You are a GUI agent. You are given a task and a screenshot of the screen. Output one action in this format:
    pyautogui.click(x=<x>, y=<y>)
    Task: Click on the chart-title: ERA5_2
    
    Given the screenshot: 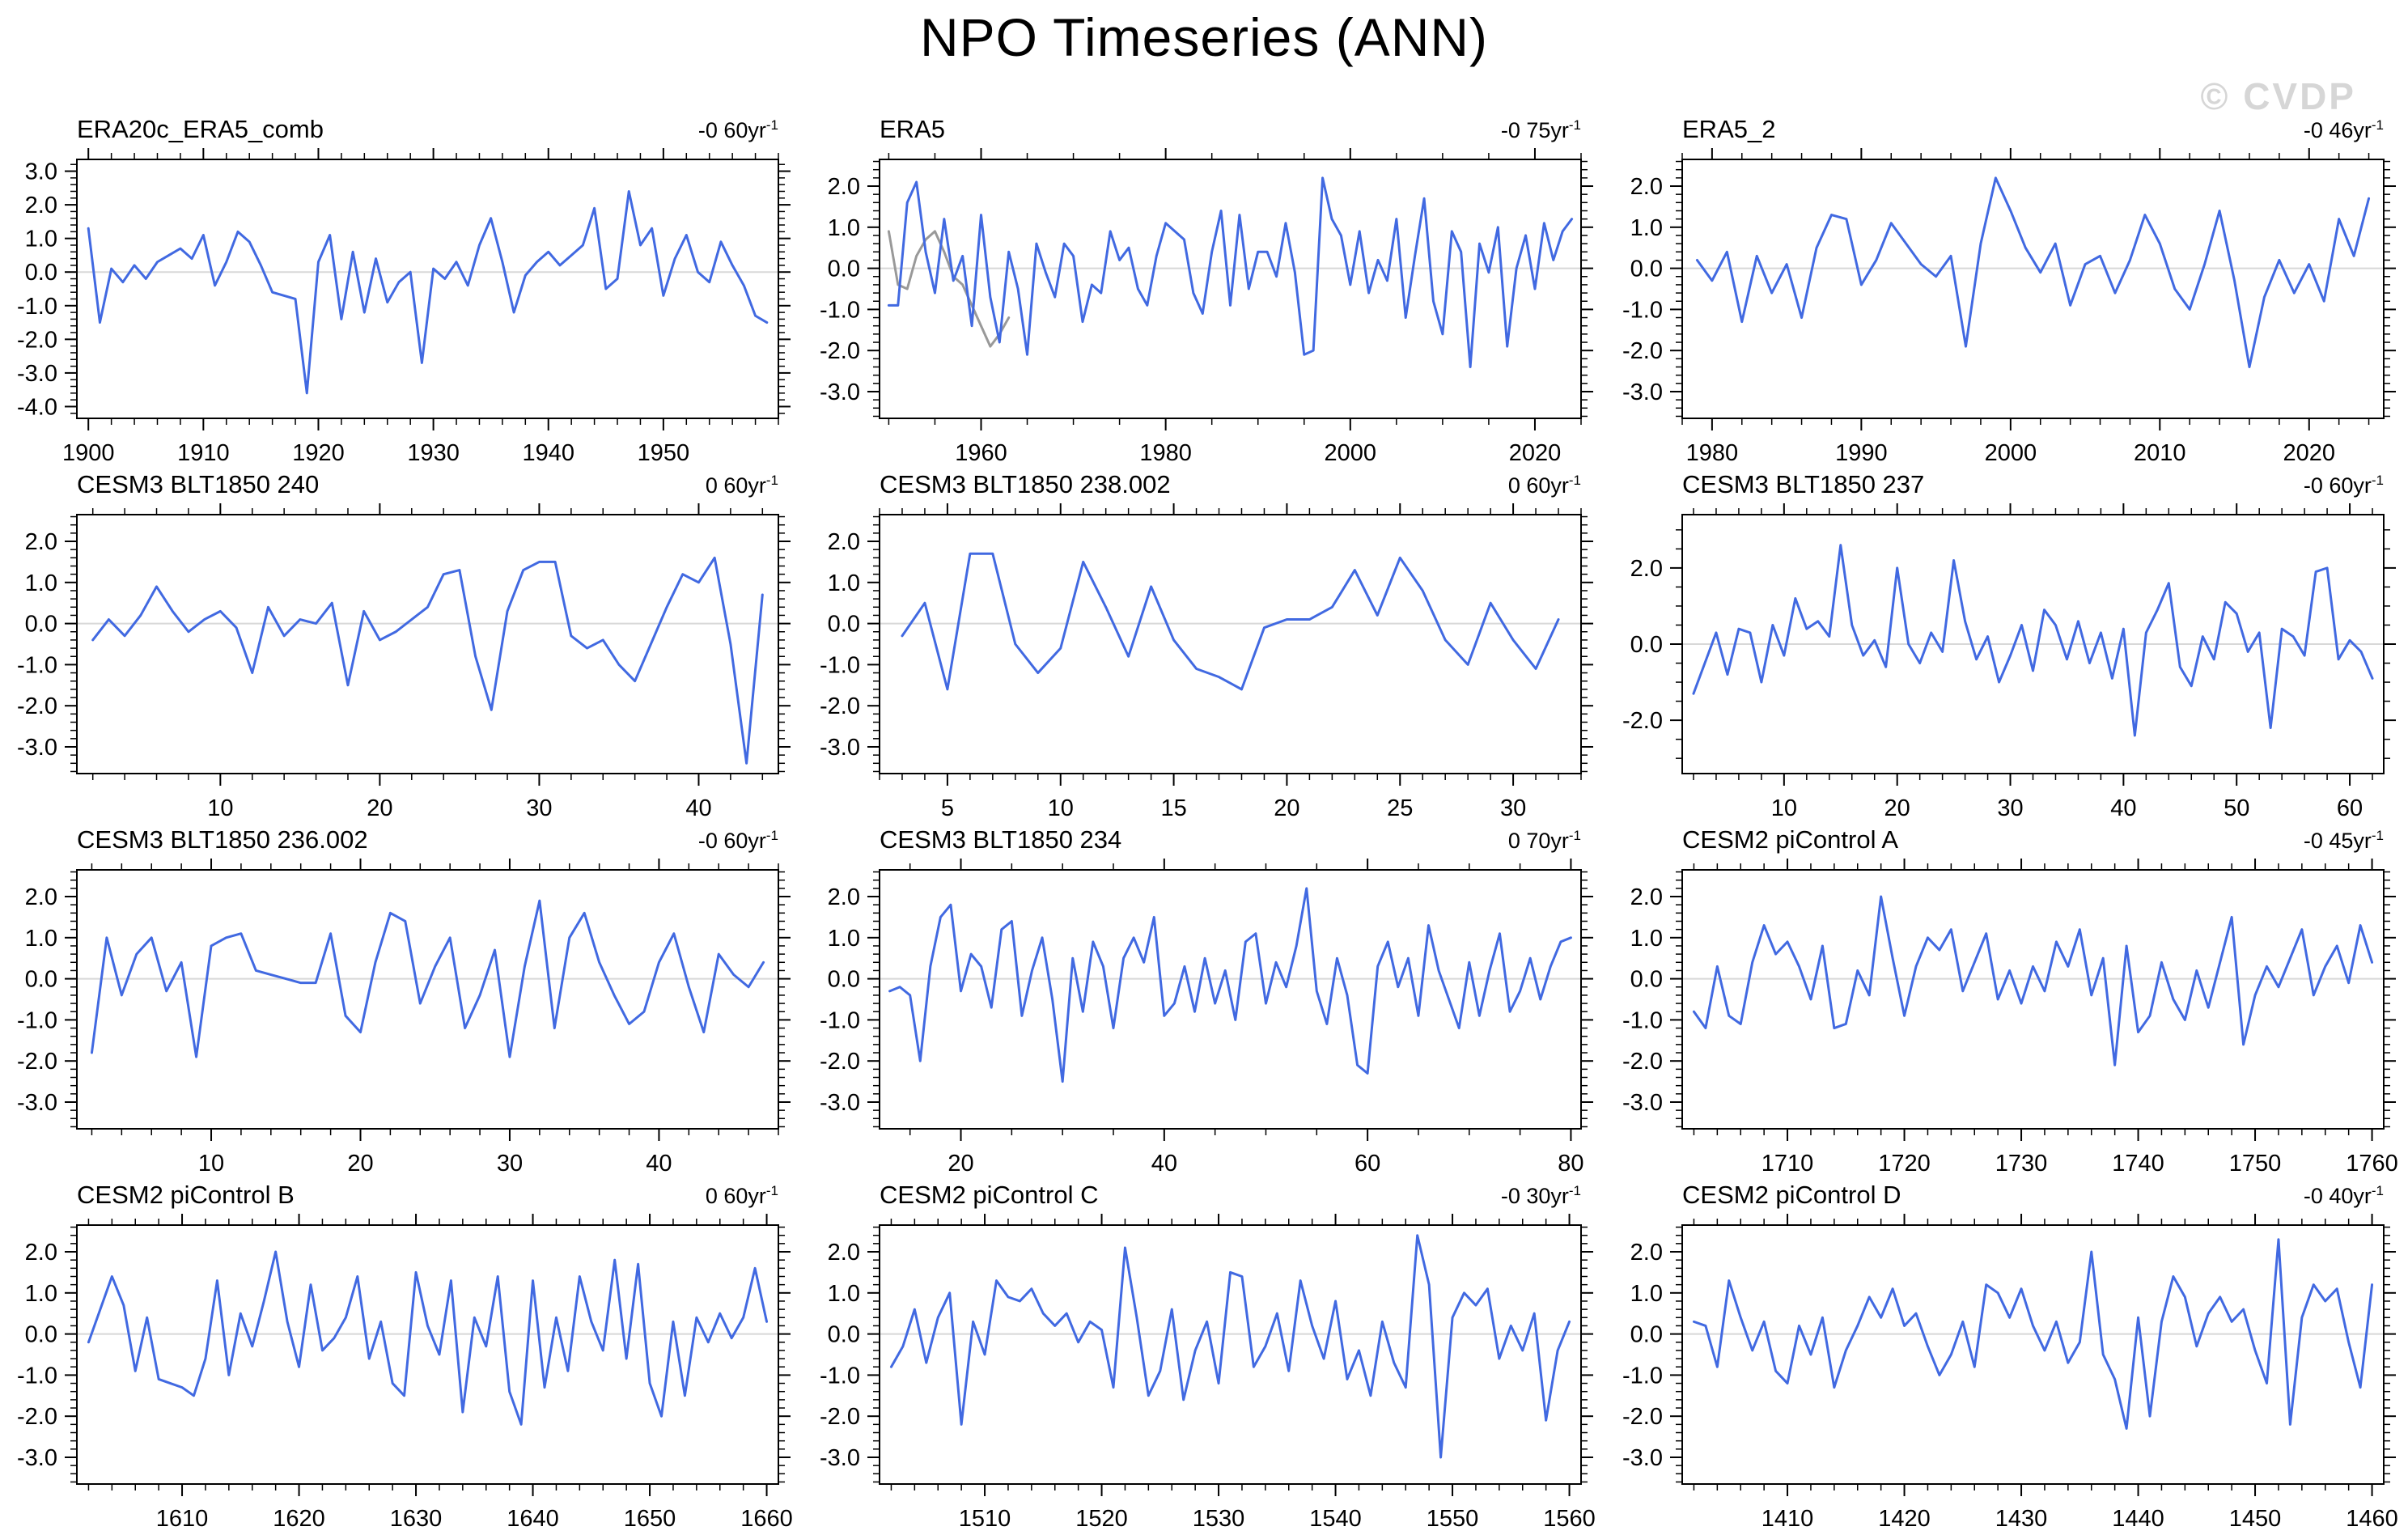 What is the action you would take?
    pyautogui.click(x=1729, y=129)
    